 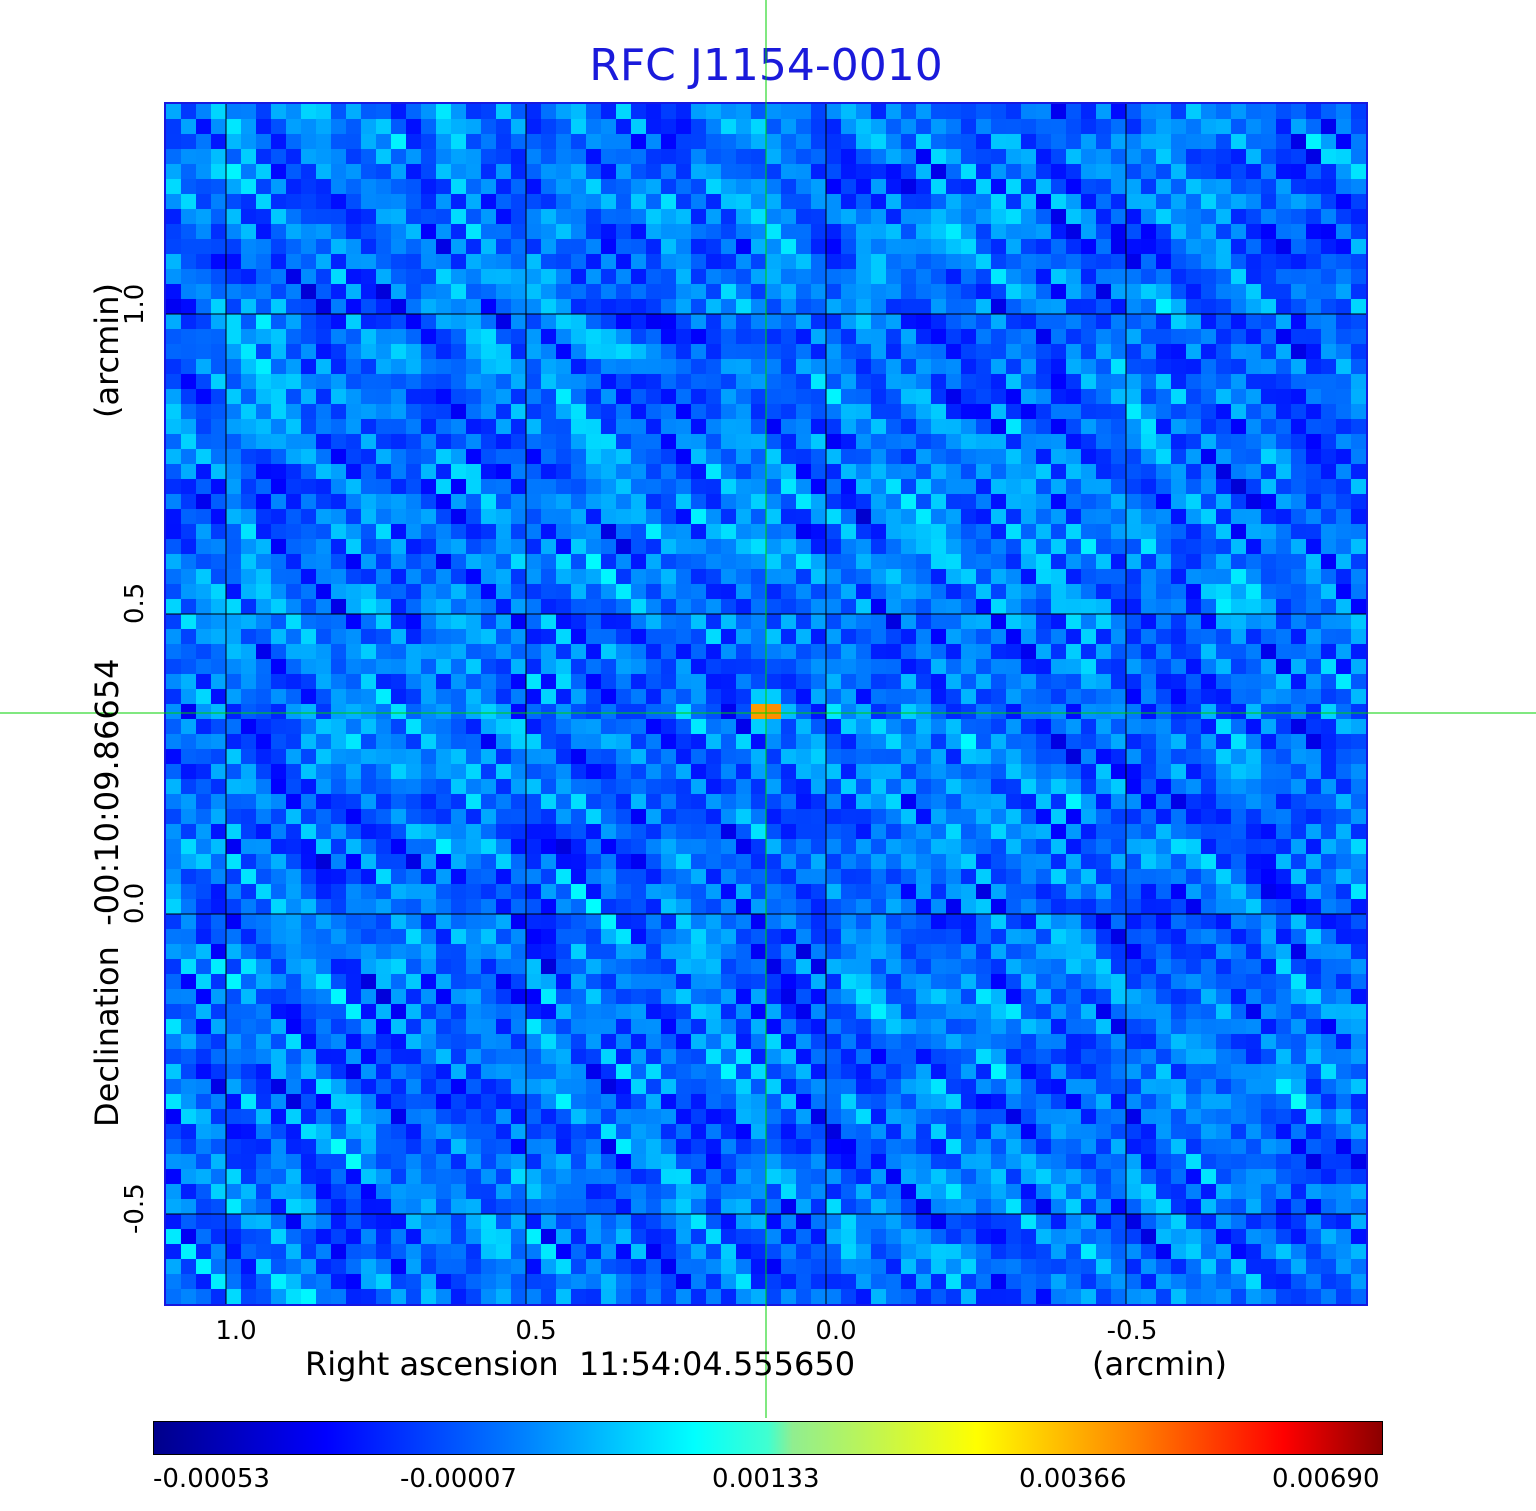 I want to click on colorbar-tick-label: 0.00366, so click(x=1073, y=1479).